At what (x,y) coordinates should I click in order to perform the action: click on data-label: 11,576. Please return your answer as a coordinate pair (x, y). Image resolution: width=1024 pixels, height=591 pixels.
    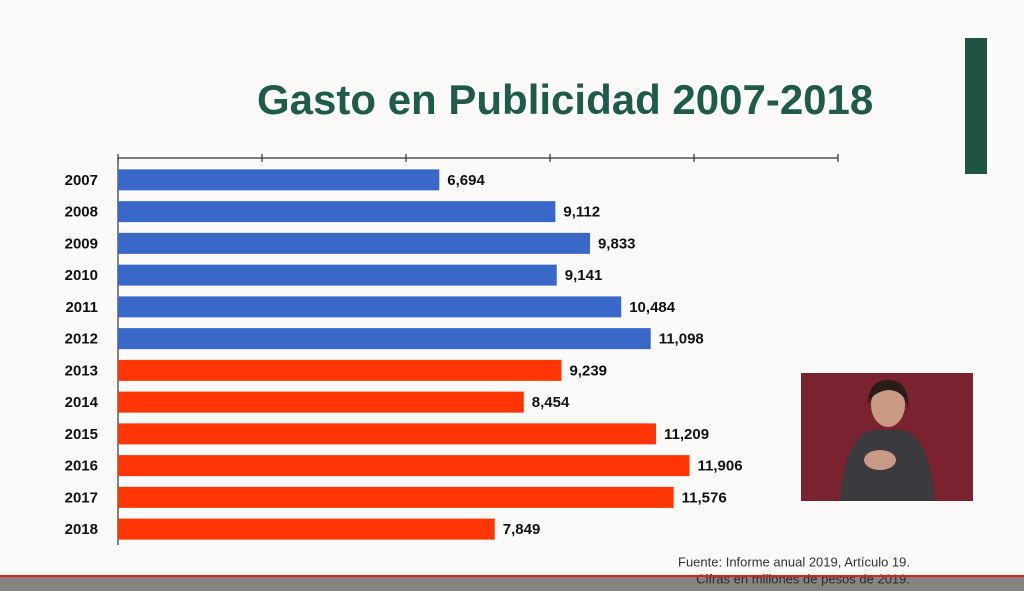
    Looking at the image, I should click on (704, 497).